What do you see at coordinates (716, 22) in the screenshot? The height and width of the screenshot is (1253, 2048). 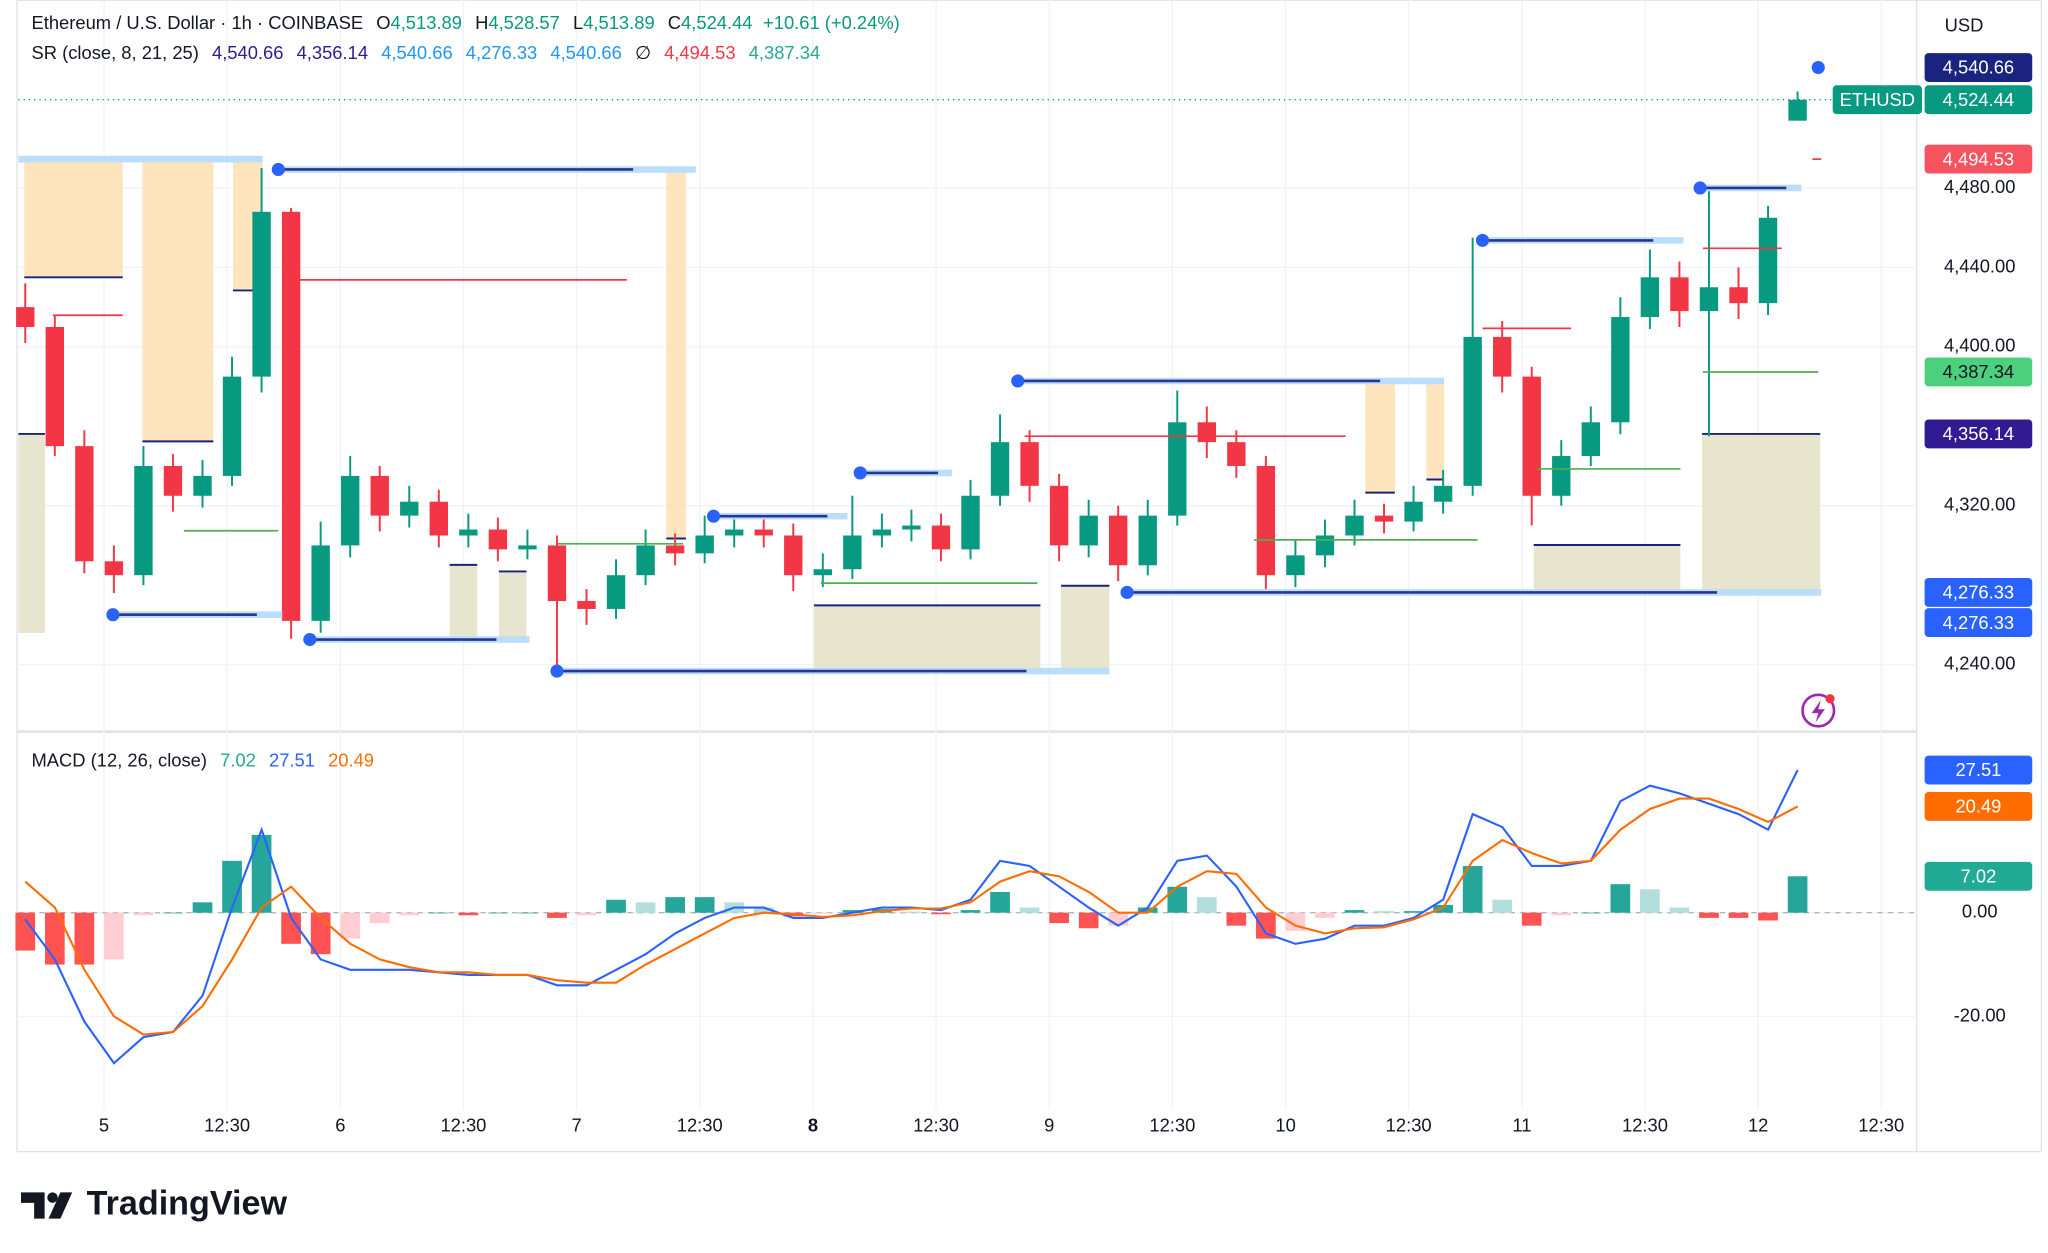 I see `ohlc-value: 4,524.44` at bounding box center [716, 22].